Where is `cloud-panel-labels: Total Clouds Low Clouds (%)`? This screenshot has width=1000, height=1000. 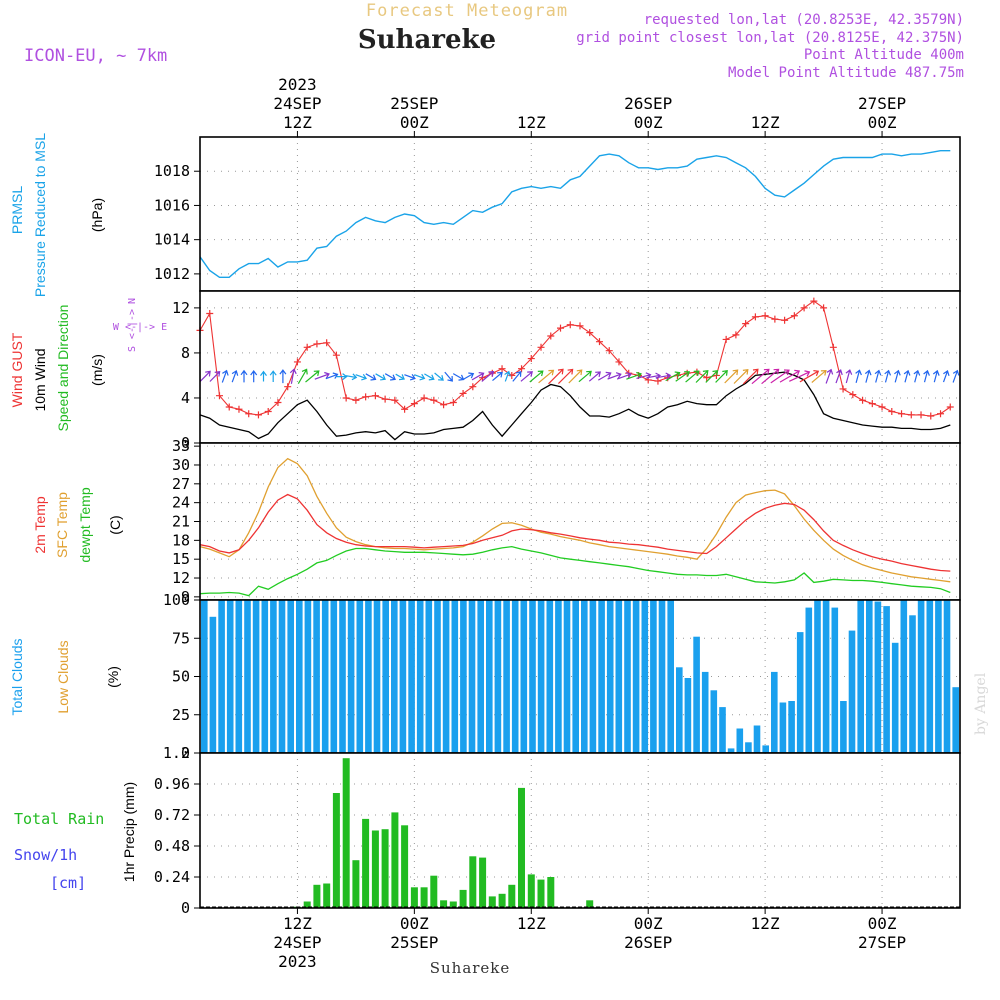 cloud-panel-labels: Total Clouds Low Clouds (%) is located at coordinates (65, 676).